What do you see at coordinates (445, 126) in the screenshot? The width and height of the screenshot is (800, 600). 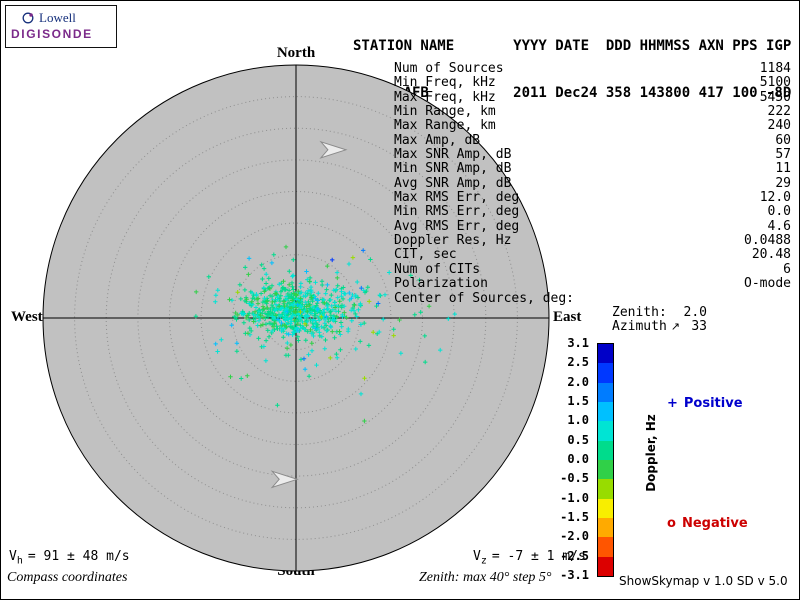 I see `stat-label: Max Range, km` at bounding box center [445, 126].